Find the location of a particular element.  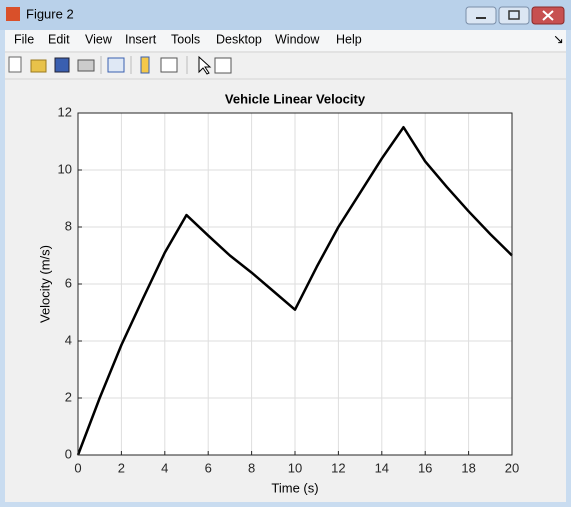

y-tick-label: 4 is located at coordinates (68, 339).